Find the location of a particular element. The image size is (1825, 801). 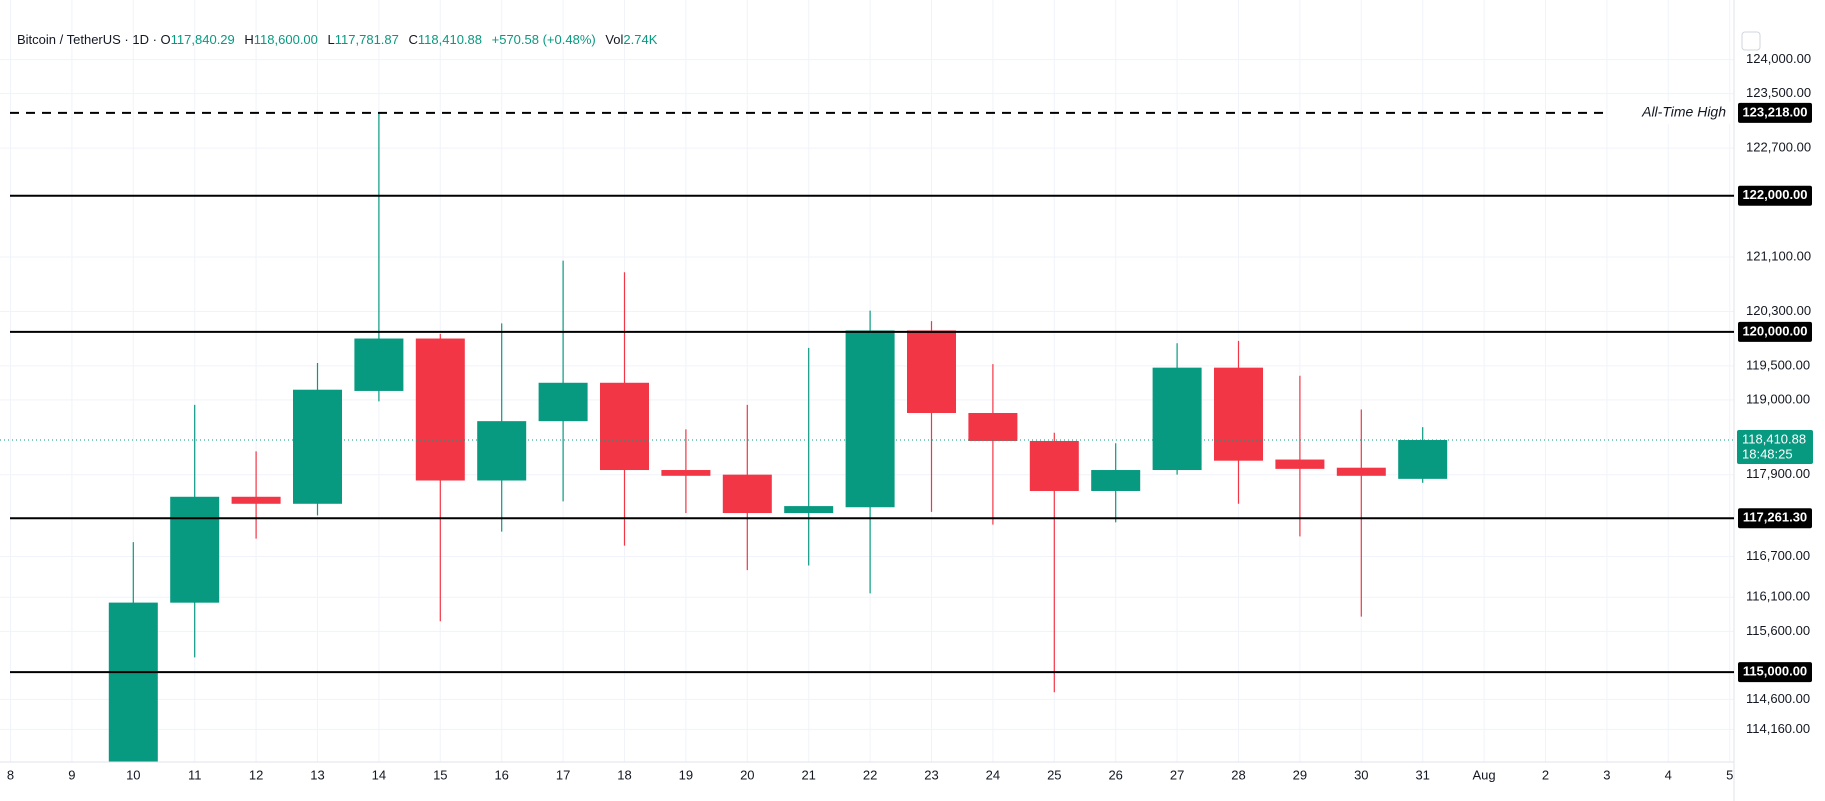

y-tick-label: 124,000.00 is located at coordinates (1778, 58).